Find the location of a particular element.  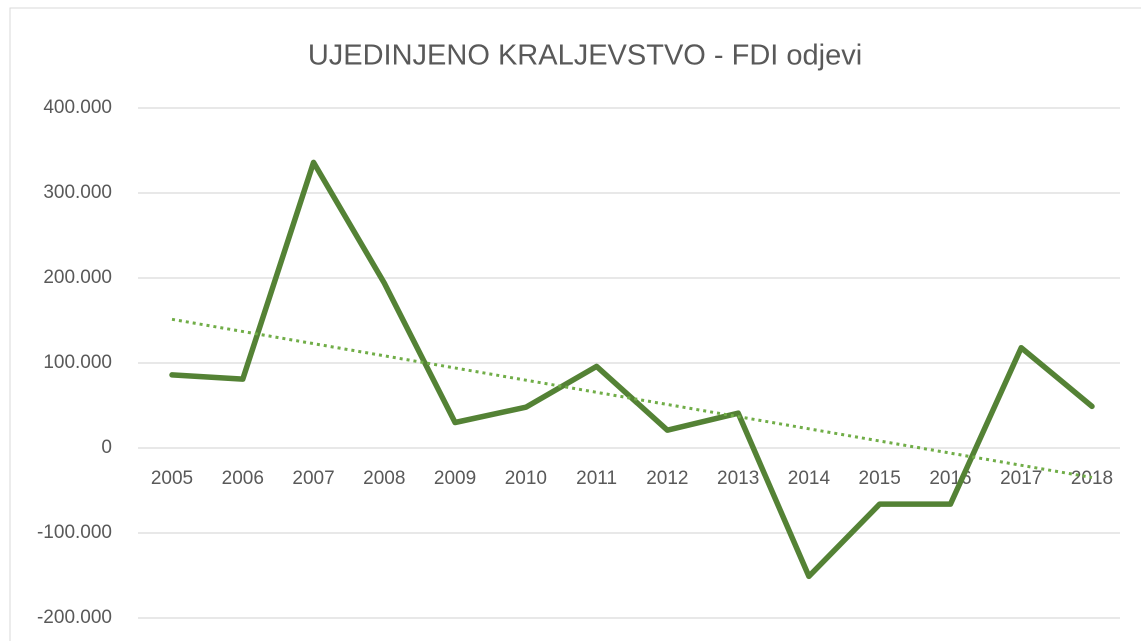

y-tick-label: -100.000 is located at coordinates (74, 532).